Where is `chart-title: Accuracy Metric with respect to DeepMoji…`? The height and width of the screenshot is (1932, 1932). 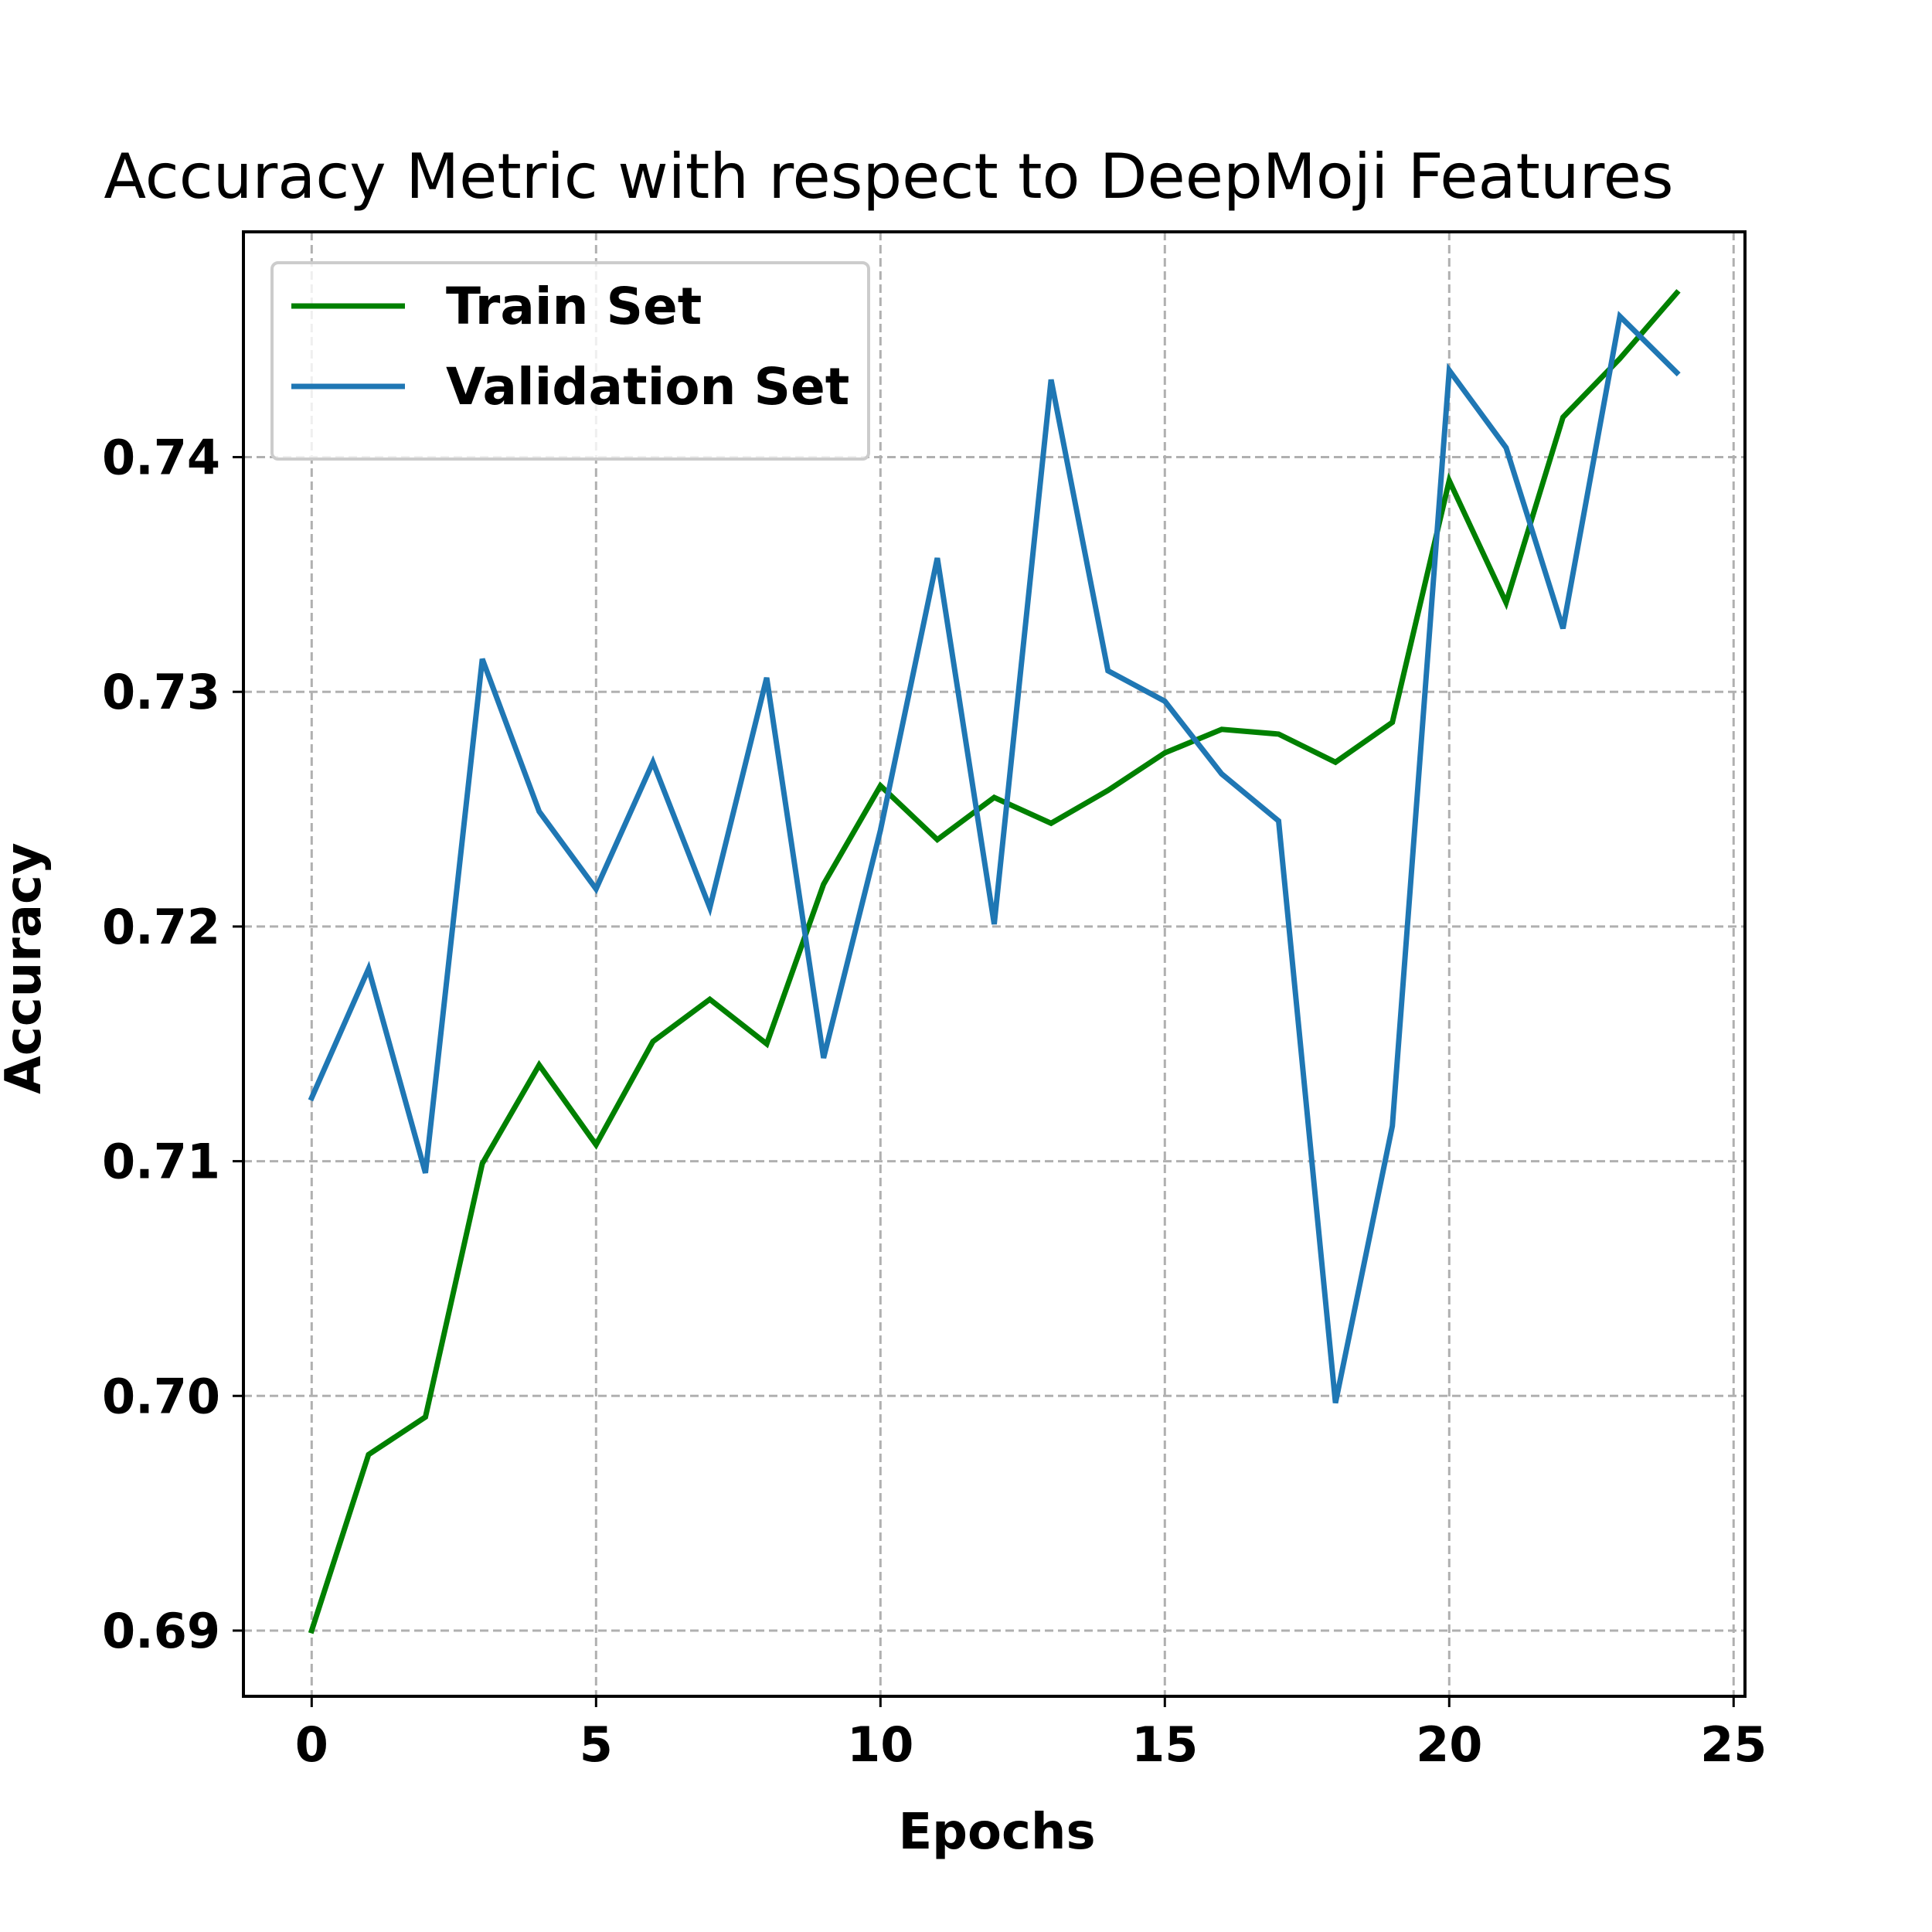 chart-title: Accuracy Metric with respect to DeepMoji… is located at coordinates (889, 177).